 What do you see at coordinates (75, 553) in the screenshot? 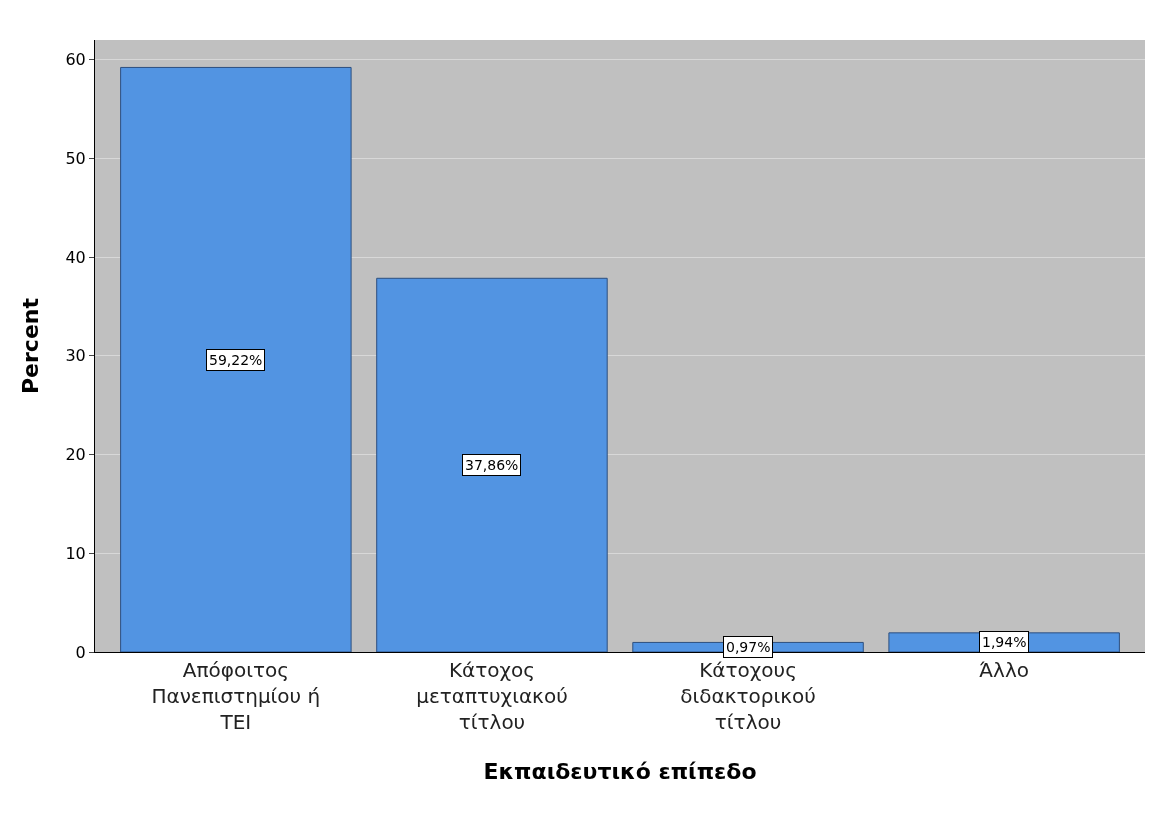
I see `y-tick-label: 10` at bounding box center [75, 553].